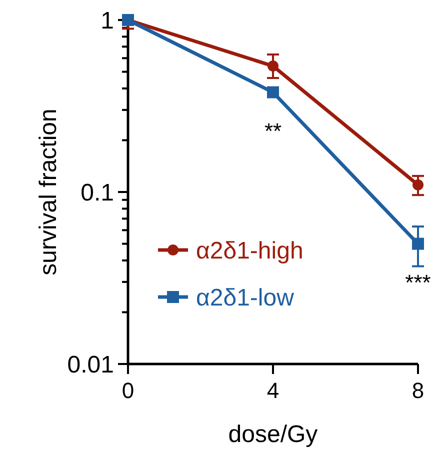 This screenshot has width=438, height=453. Describe the element at coordinates (418, 282) in the screenshot. I see `annotation: ***` at that location.